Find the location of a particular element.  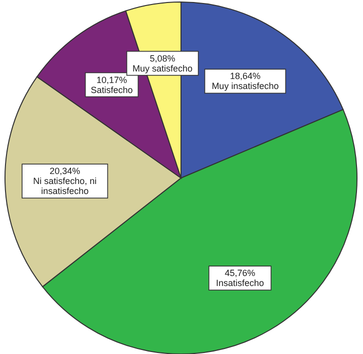

slice-label: Satisfecho is located at coordinates (111, 89).